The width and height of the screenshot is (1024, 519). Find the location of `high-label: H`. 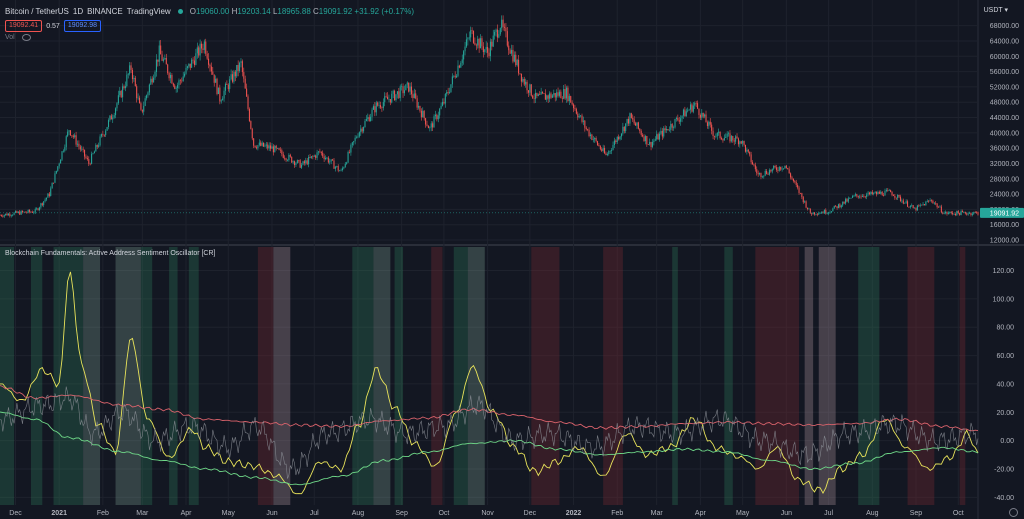

high-label: H is located at coordinates (234, 11).